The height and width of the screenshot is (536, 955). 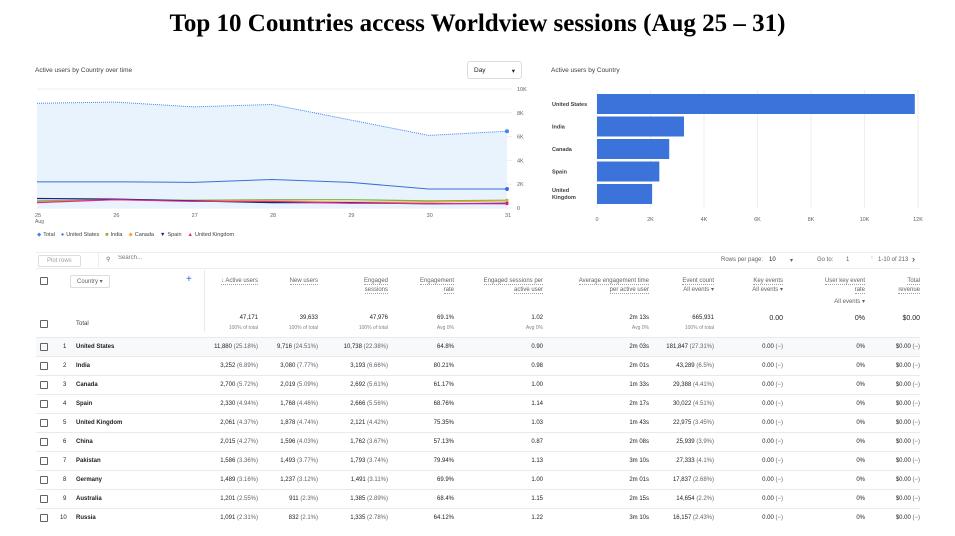 What do you see at coordinates (639, 323) in the screenshot?
I see `total-cell: 2m 13s Avg 0%` at bounding box center [639, 323].